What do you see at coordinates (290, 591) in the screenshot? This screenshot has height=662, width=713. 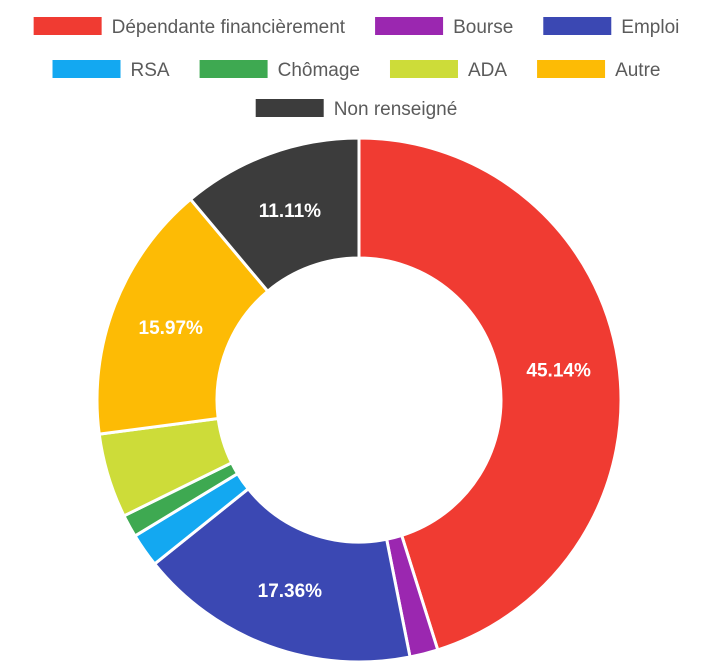 I see `slice-label-emploi: 17.36%` at bounding box center [290, 591].